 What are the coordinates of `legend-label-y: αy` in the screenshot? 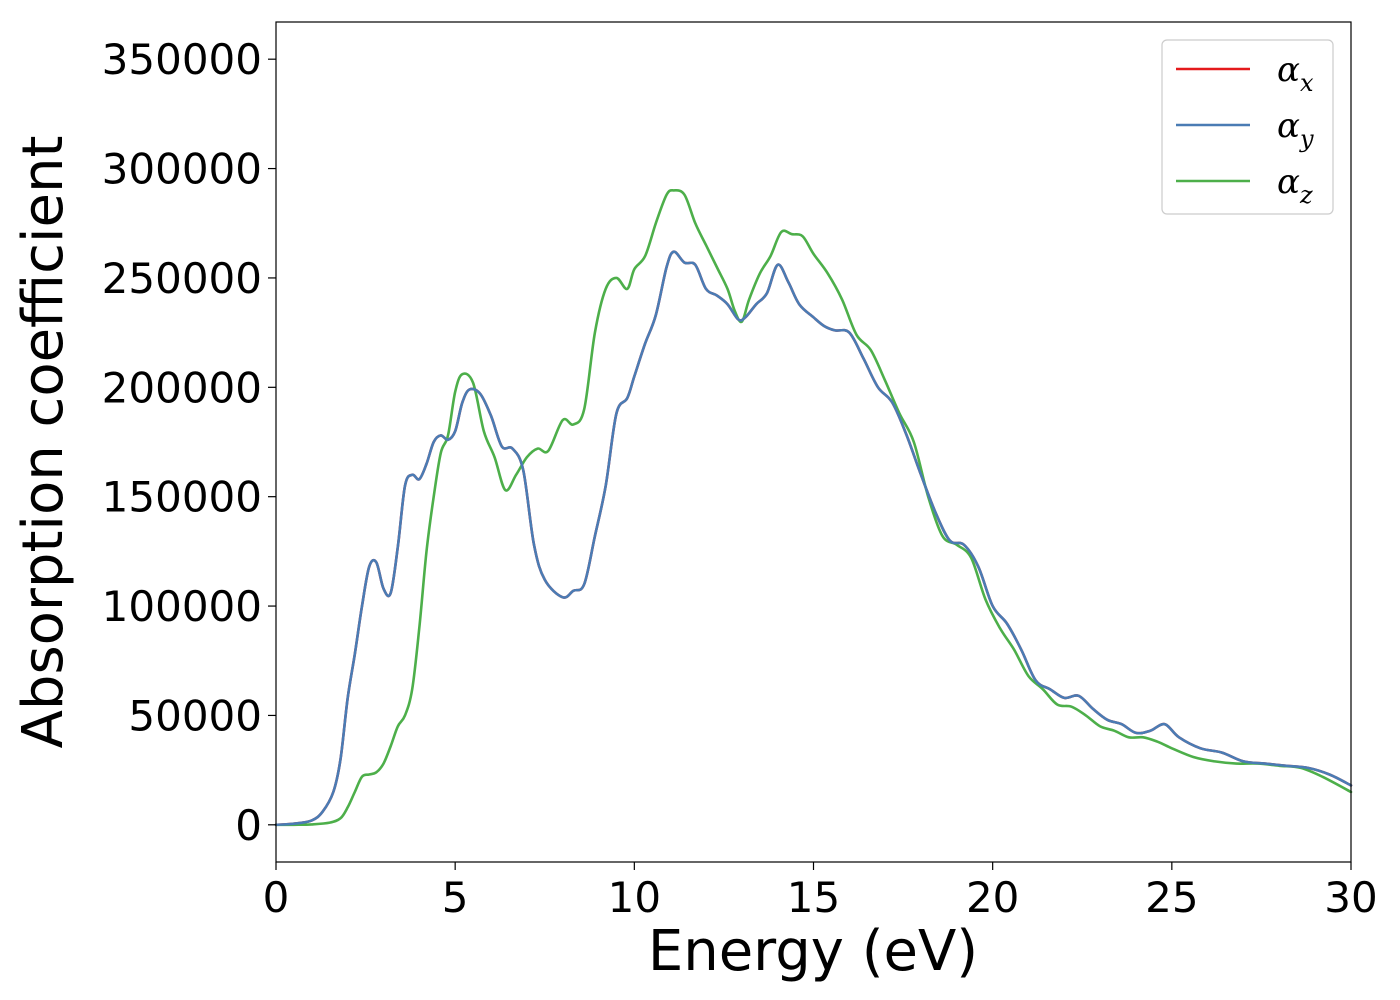 It's located at (1295, 129).